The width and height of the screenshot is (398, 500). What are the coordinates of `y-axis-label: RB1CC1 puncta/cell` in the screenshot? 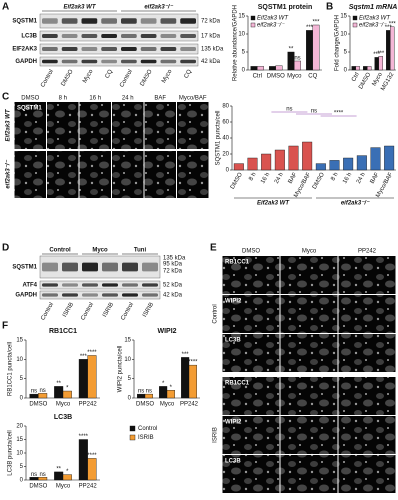 It's located at (11, 369).